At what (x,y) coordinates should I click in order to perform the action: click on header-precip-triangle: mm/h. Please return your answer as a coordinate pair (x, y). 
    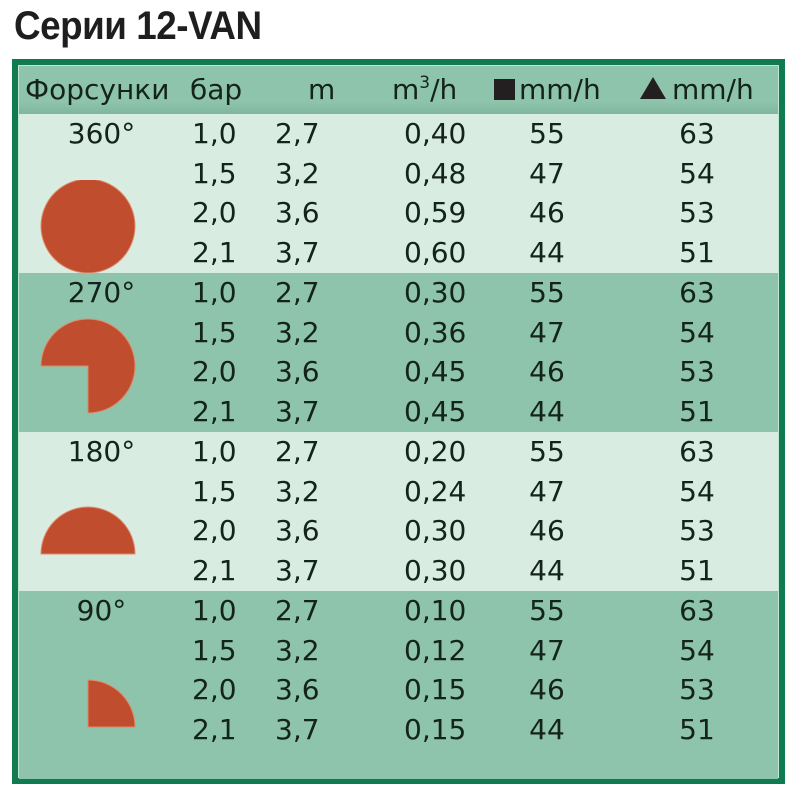
    Looking at the image, I should click on (697, 90).